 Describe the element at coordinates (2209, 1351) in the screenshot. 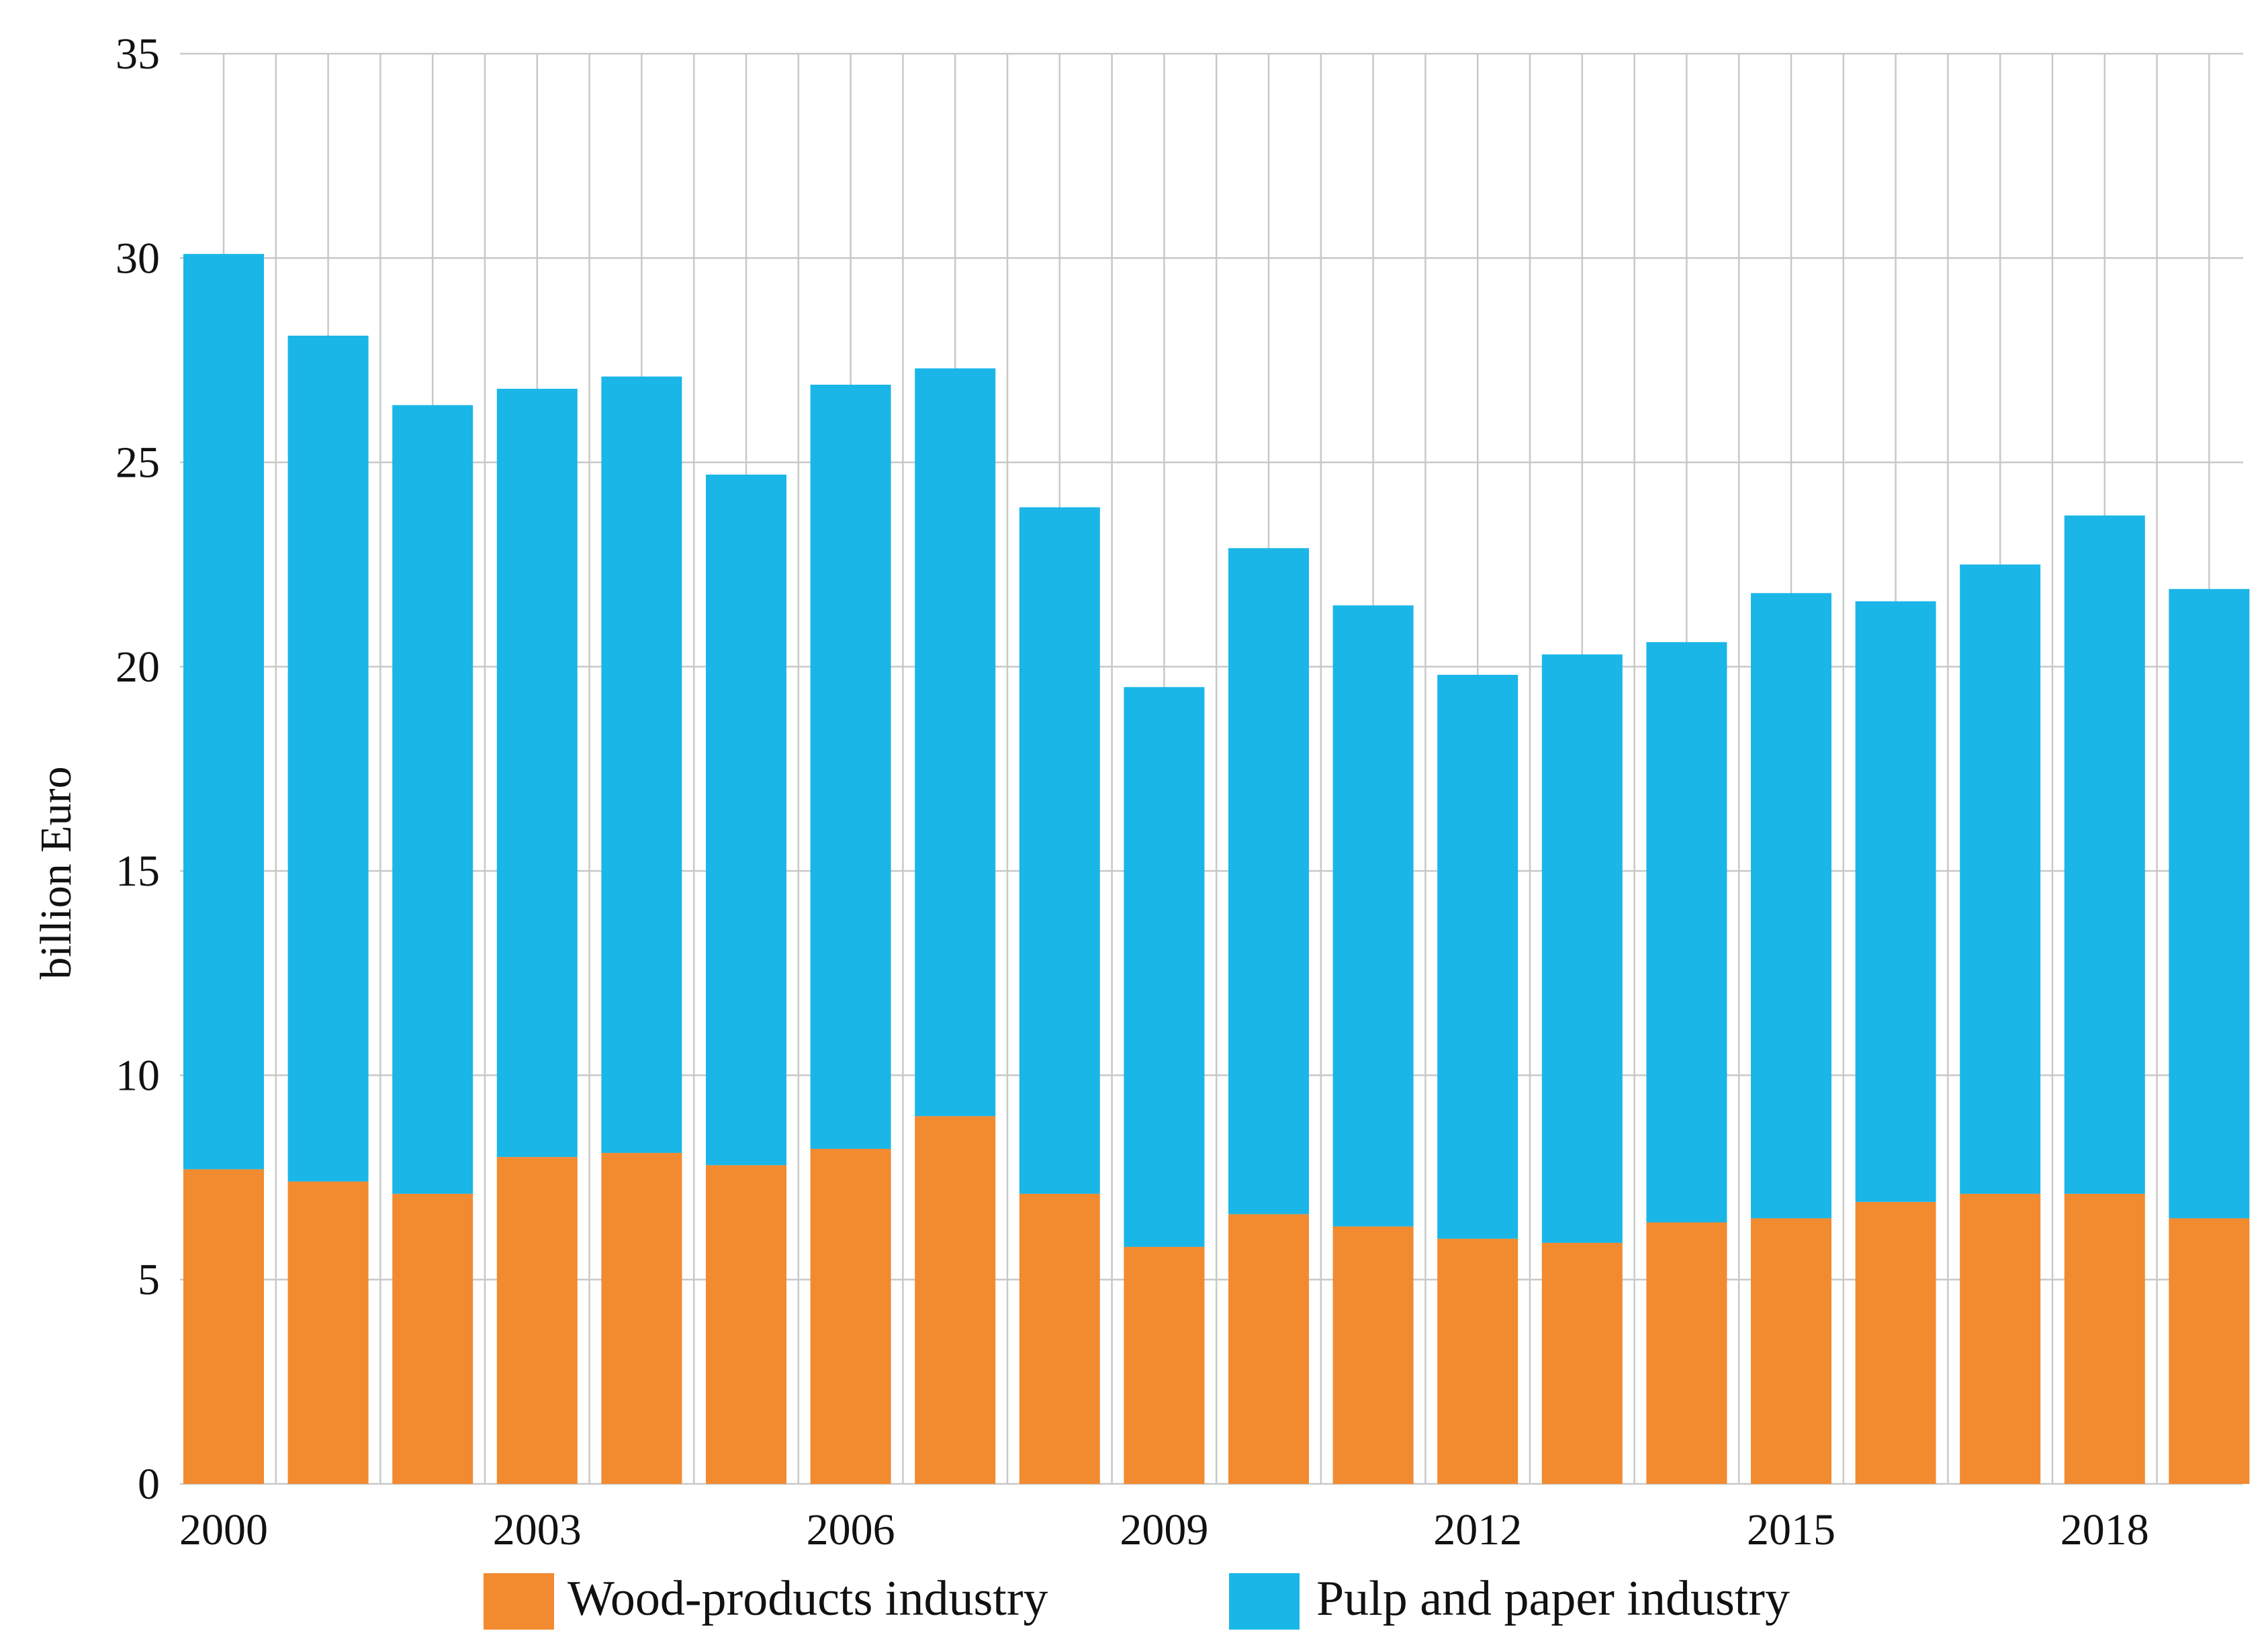

I see `bar-wood-products-industry-2019` at that location.